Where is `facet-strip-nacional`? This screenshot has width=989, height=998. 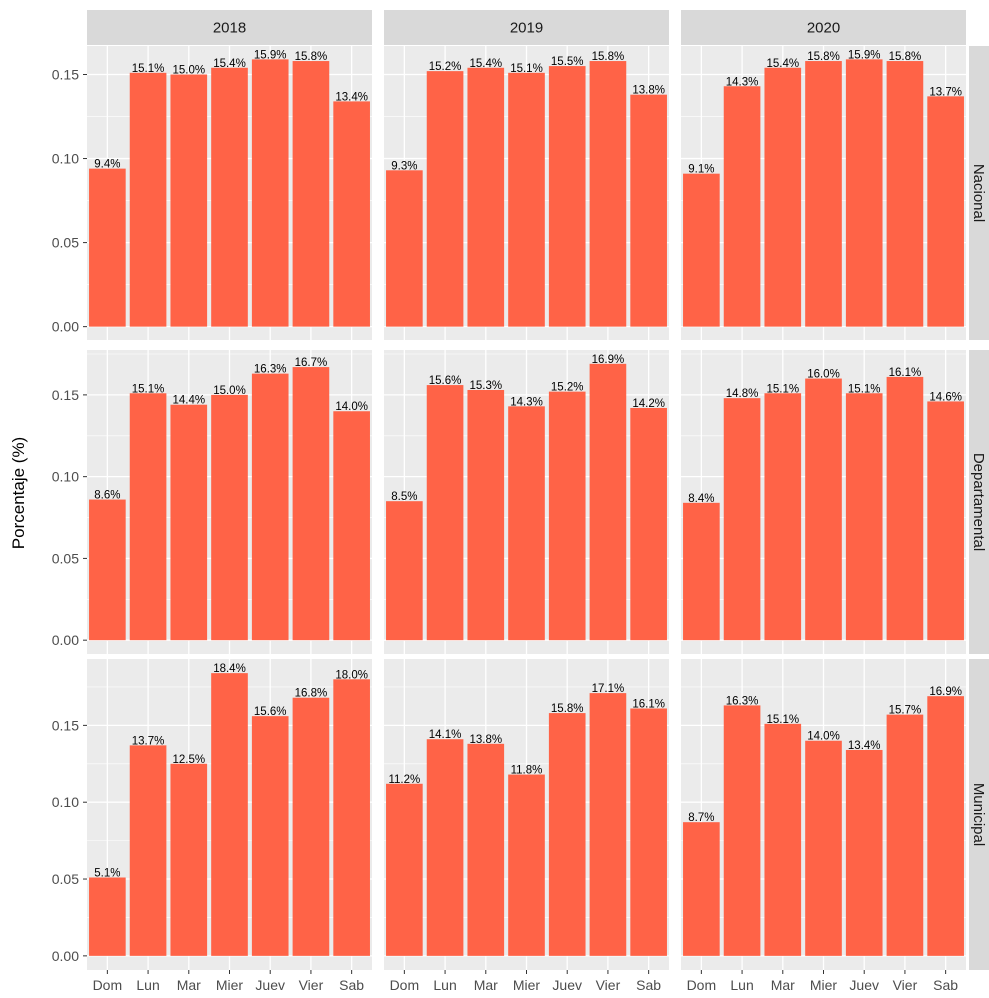
facet-strip-nacional is located at coordinates (979, 193).